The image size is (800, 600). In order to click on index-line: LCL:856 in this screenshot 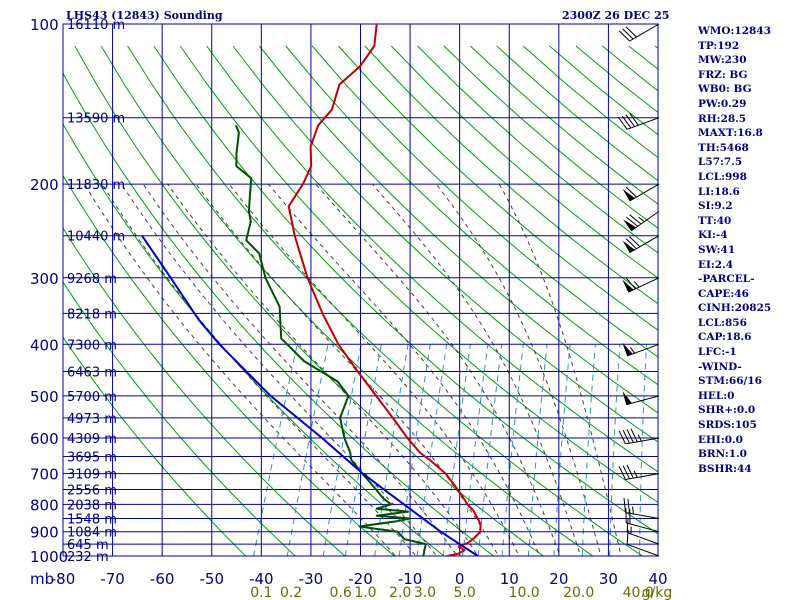, I will do `click(722, 322)`.